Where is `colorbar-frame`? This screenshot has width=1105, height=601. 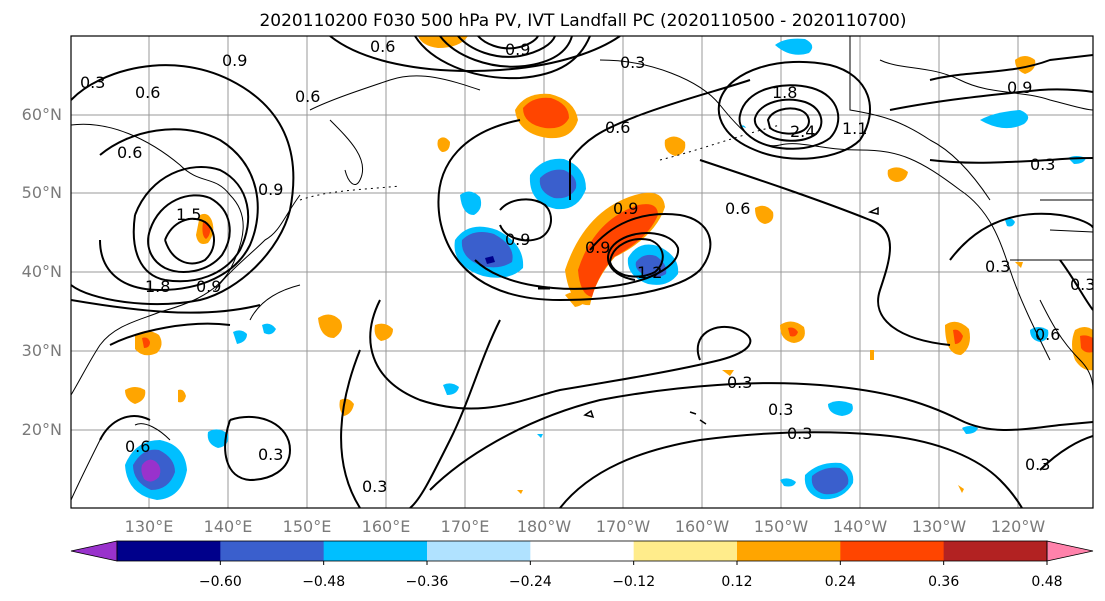 colorbar-frame is located at coordinates (582, 551).